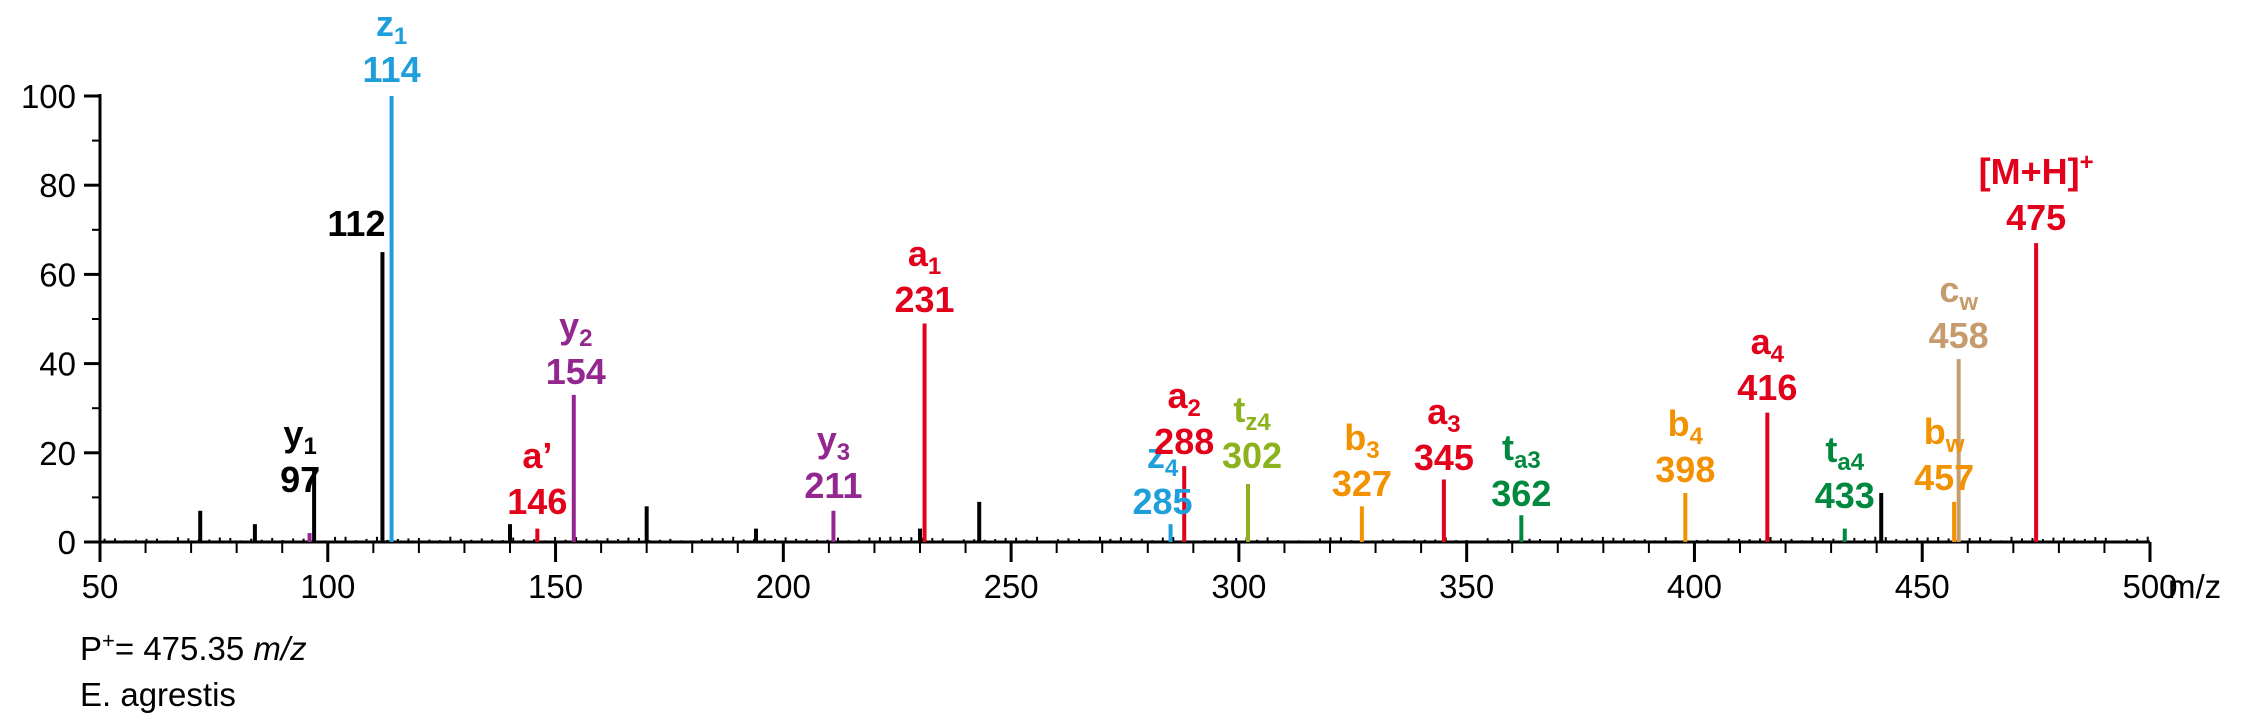 This screenshot has height=724, width=2251. I want to click on ion-label-362: ta3, so click(1521, 450).